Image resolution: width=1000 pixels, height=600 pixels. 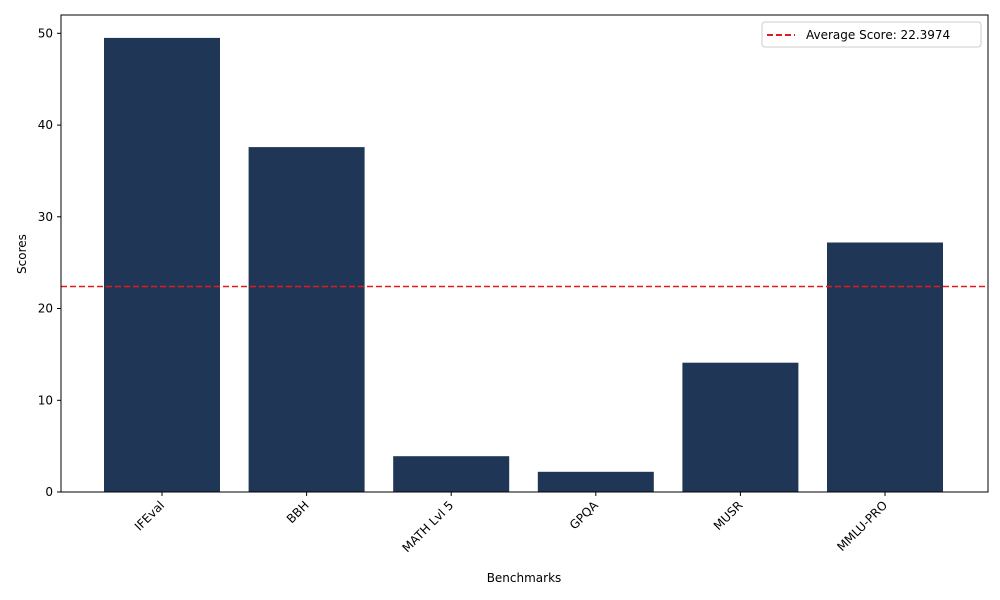 What do you see at coordinates (149, 515) in the screenshot?
I see `x-tick-label: IFEval` at bounding box center [149, 515].